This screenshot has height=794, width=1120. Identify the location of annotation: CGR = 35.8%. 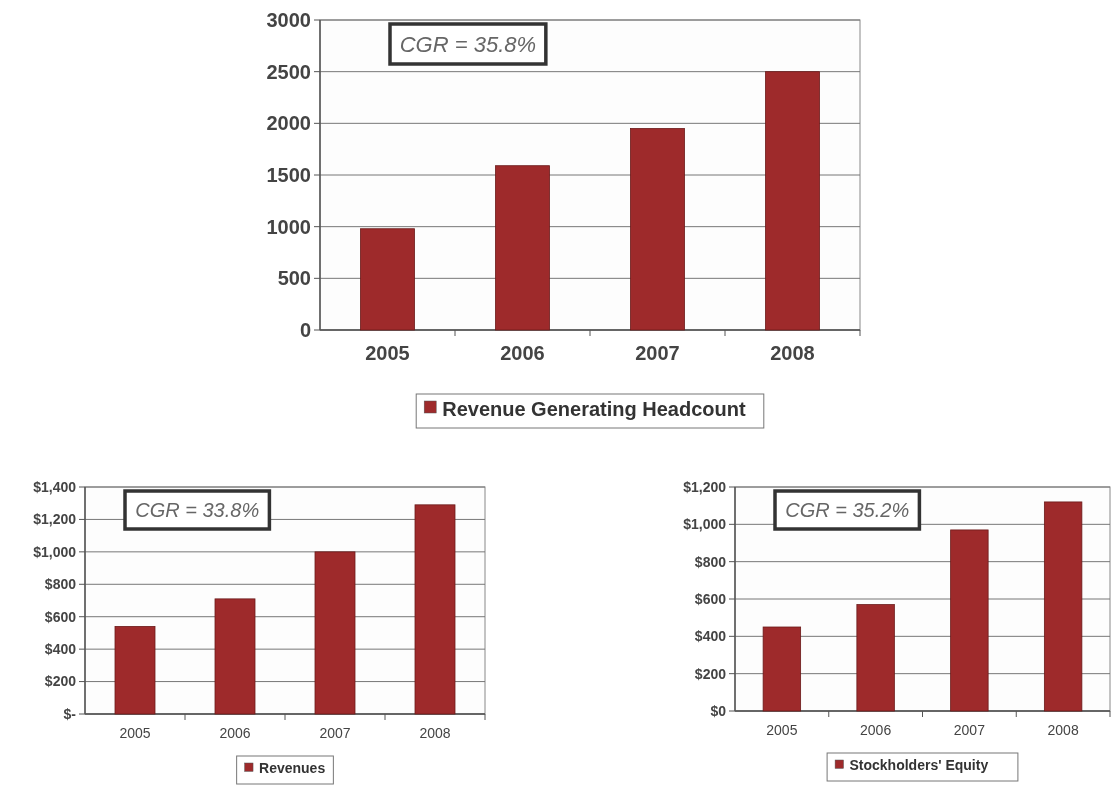
(468, 44).